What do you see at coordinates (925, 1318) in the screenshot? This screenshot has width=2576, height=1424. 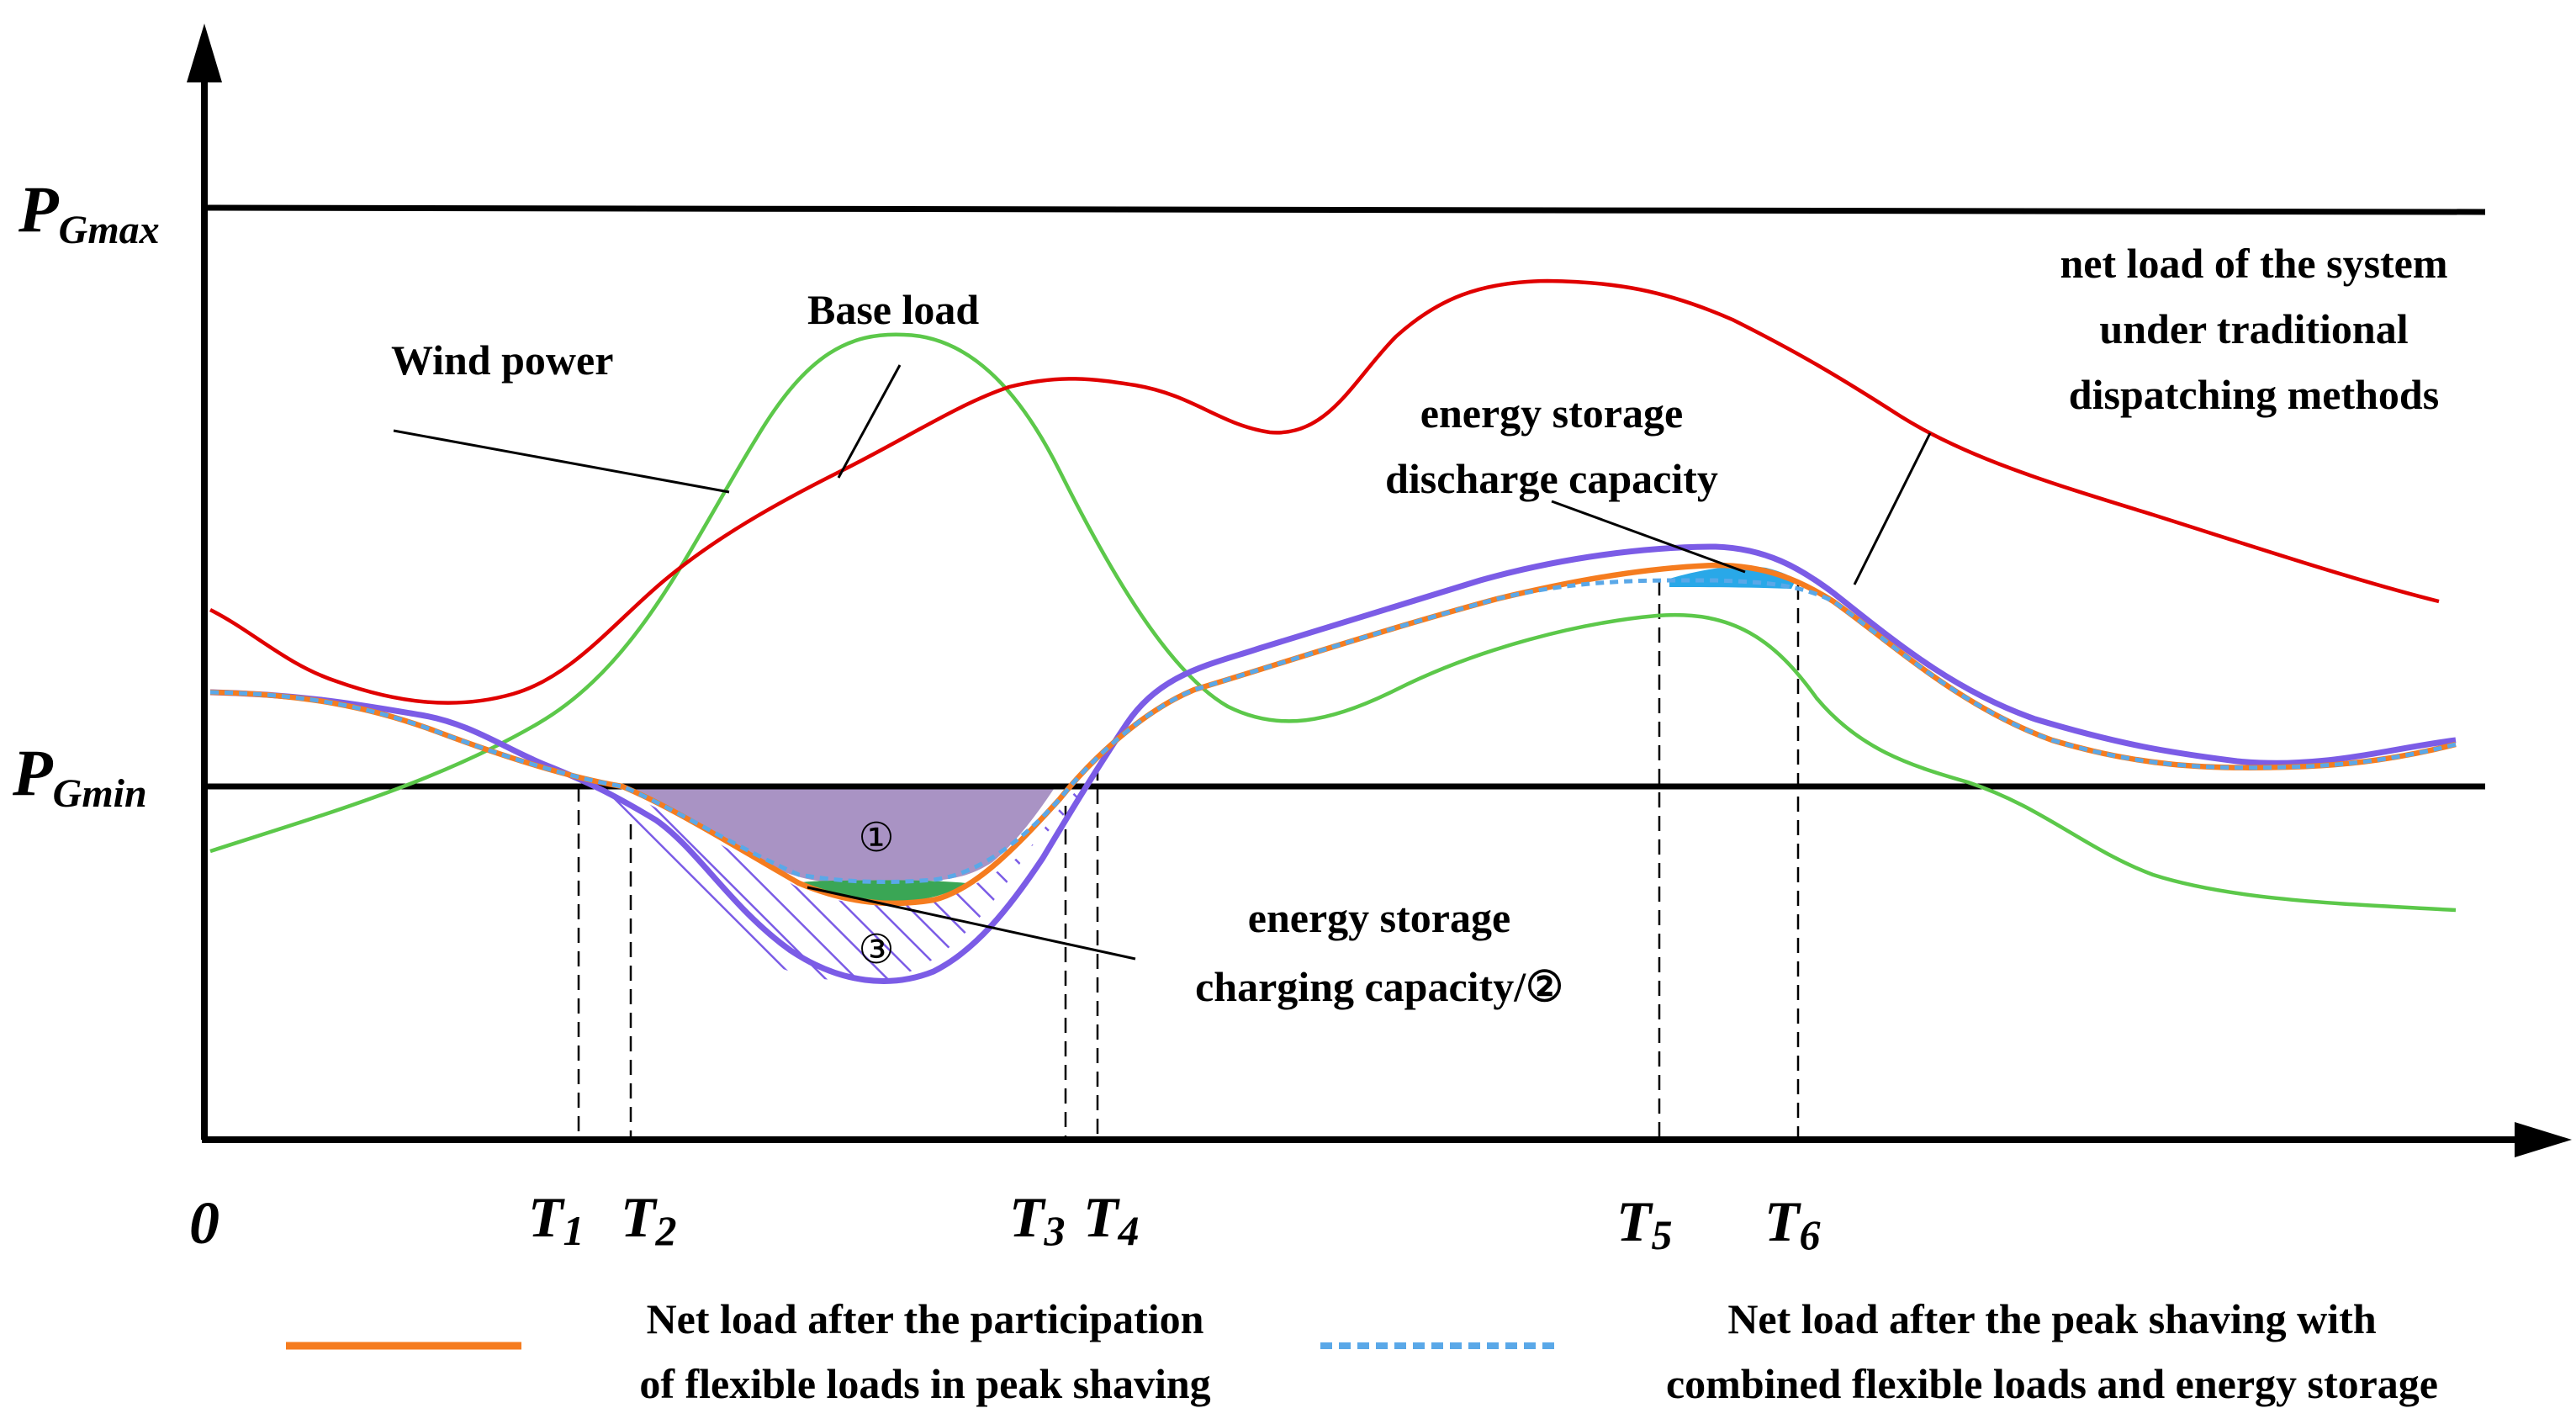 I see `svg-text:Net load after the participati: Net load after the participation` at bounding box center [925, 1318].